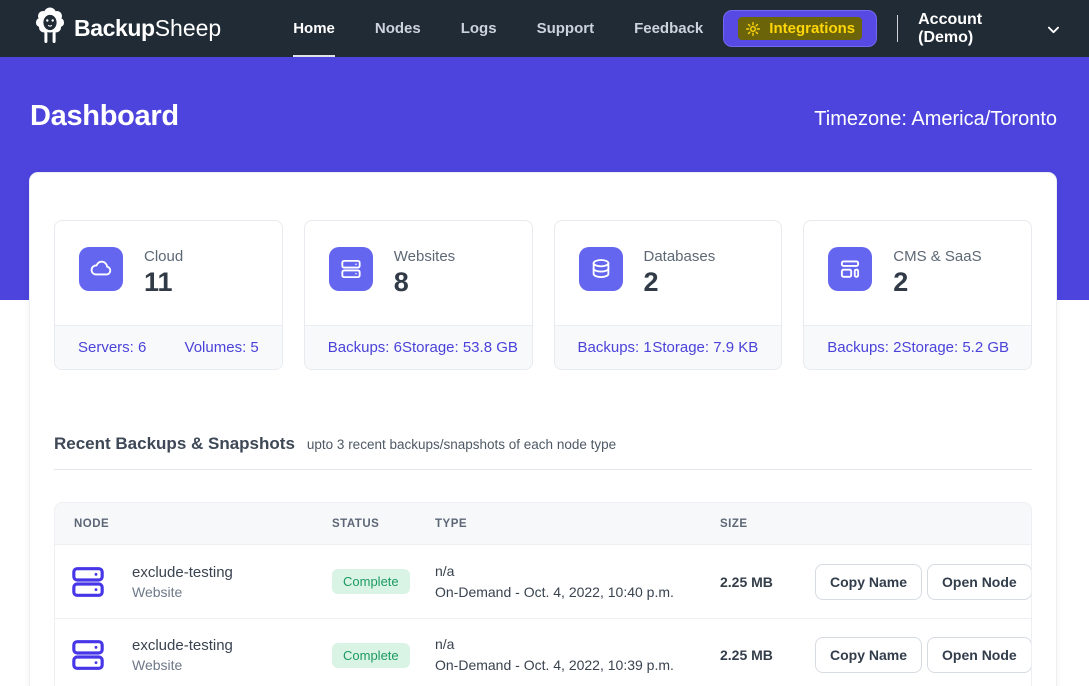 The image size is (1089, 686). Describe the element at coordinates (705, 347) in the screenshot. I see `storage-link: Storage: 7.9 KB` at that location.